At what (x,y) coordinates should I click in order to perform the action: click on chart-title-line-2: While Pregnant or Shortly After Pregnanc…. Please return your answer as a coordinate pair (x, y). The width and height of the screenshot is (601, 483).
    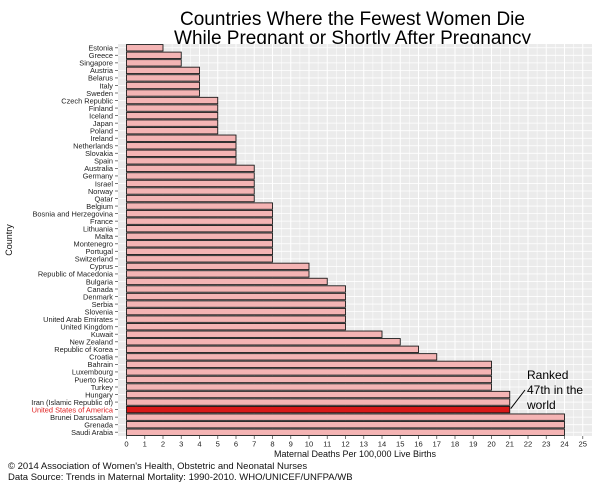
    Looking at the image, I should click on (352, 38).